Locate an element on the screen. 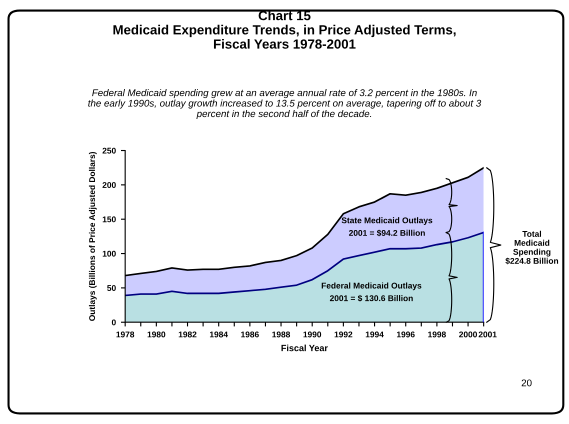  x-tick-label: 1980 is located at coordinates (157, 334).